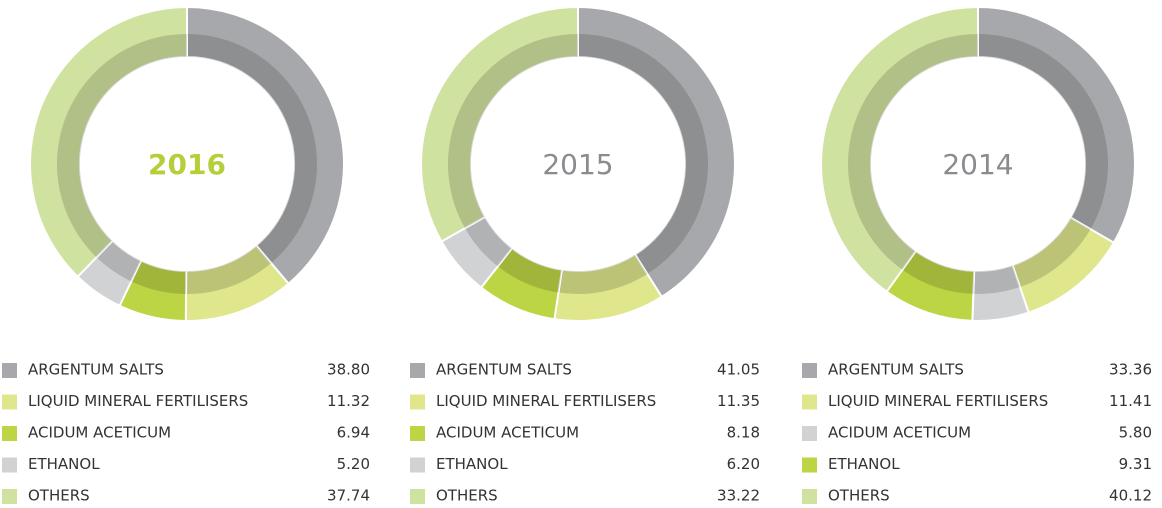 Image resolution: width=1162 pixels, height=508 pixels. Describe the element at coordinates (348, 496) in the screenshot. I see `legend-value: 37.74` at that location.